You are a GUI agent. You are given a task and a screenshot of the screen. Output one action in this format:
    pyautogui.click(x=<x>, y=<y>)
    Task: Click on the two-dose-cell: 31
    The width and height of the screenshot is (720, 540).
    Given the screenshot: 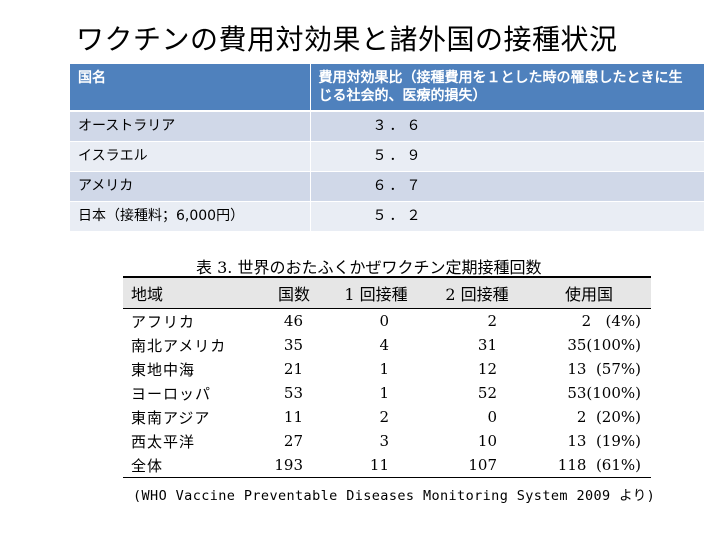 What is the action you would take?
    pyautogui.click(x=487, y=345)
    